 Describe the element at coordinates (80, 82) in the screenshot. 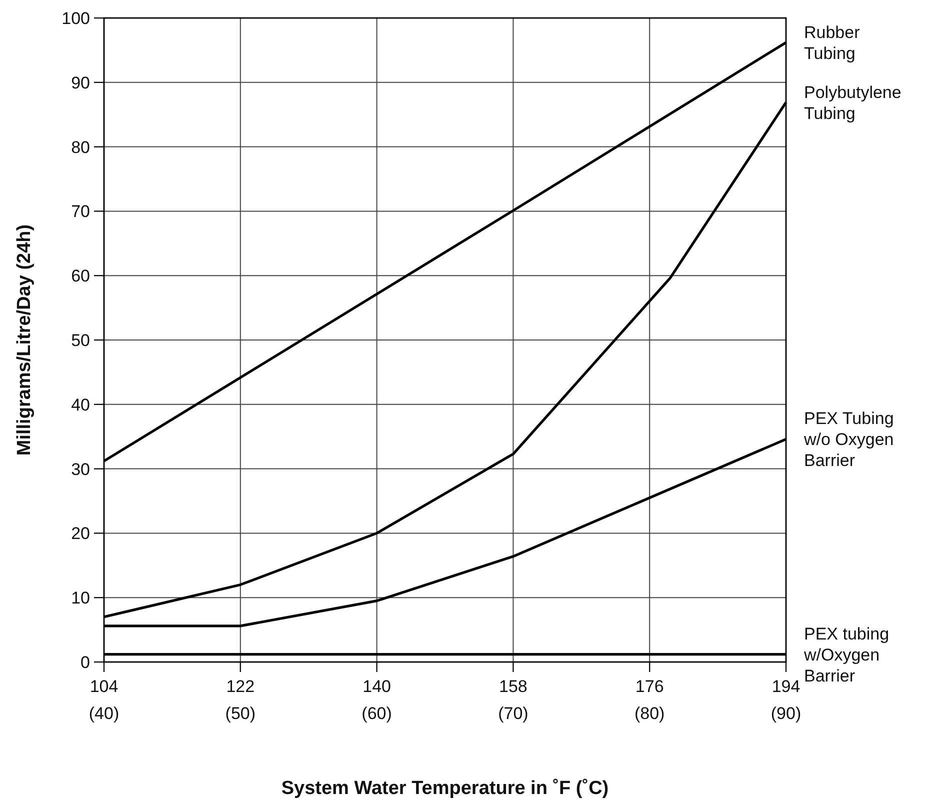

I see `y-tick-label: 90` at that location.